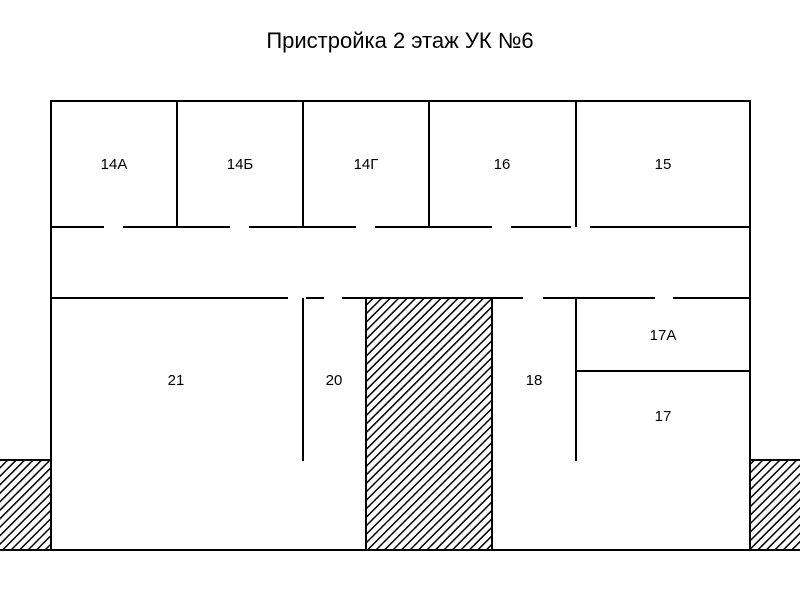 This screenshot has height=600, width=800. What do you see at coordinates (114, 164) in the screenshot?
I see `room-label-14a: 14А` at bounding box center [114, 164].